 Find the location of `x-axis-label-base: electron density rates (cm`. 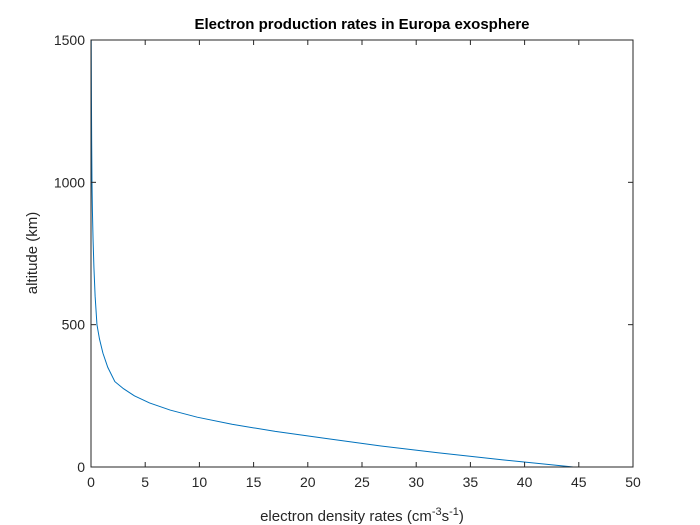

x-axis-label-base: electron density rates (cm is located at coordinates (346, 516).